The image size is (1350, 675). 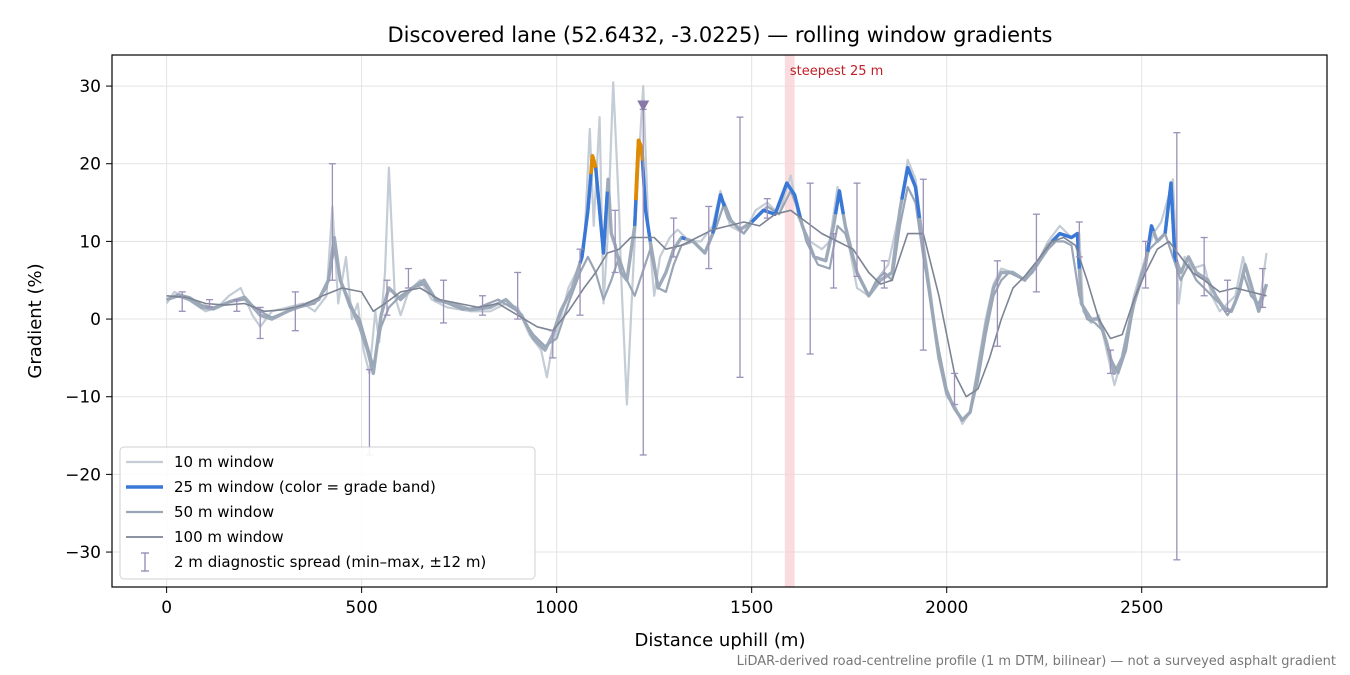 What do you see at coordinates (90, 87) in the screenshot?
I see `y-tick-label: 30` at bounding box center [90, 87].